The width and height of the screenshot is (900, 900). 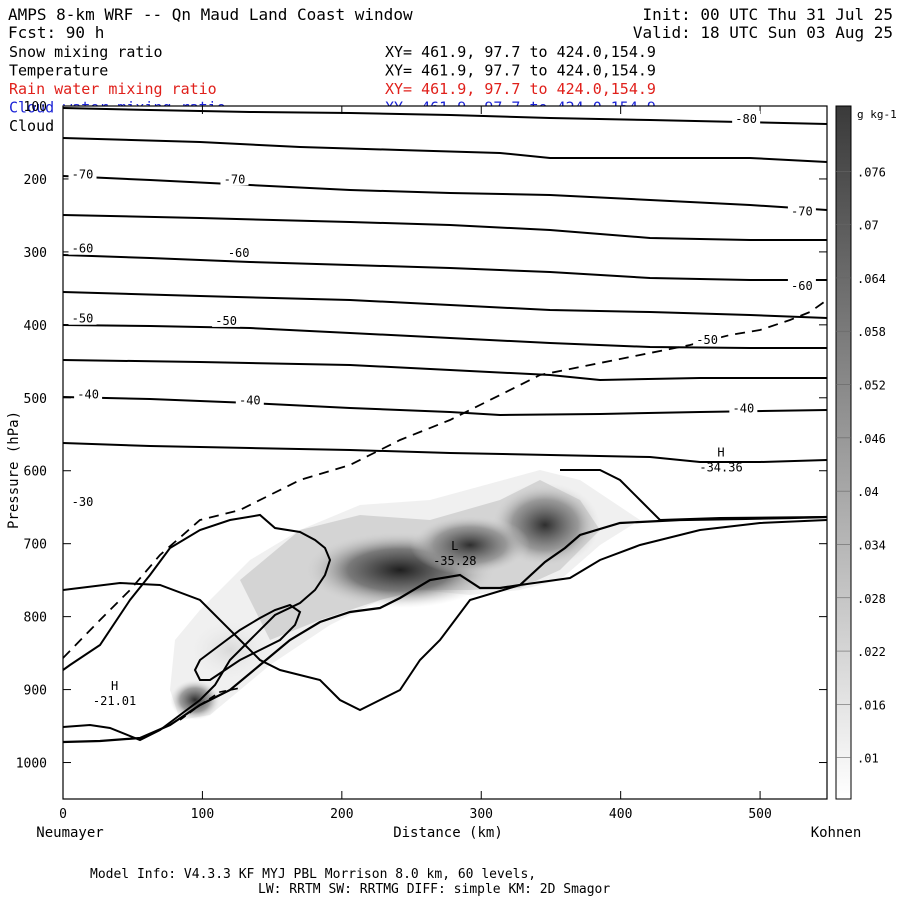 I want to click on y-axis-title: Pressure (hPa), so click(x=14, y=470).